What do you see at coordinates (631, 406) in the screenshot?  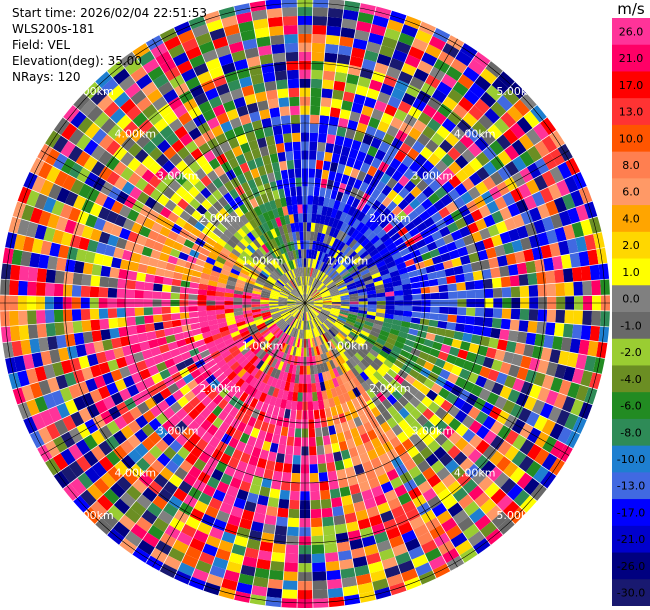 I see `colorbar-swatch` at bounding box center [631, 406].